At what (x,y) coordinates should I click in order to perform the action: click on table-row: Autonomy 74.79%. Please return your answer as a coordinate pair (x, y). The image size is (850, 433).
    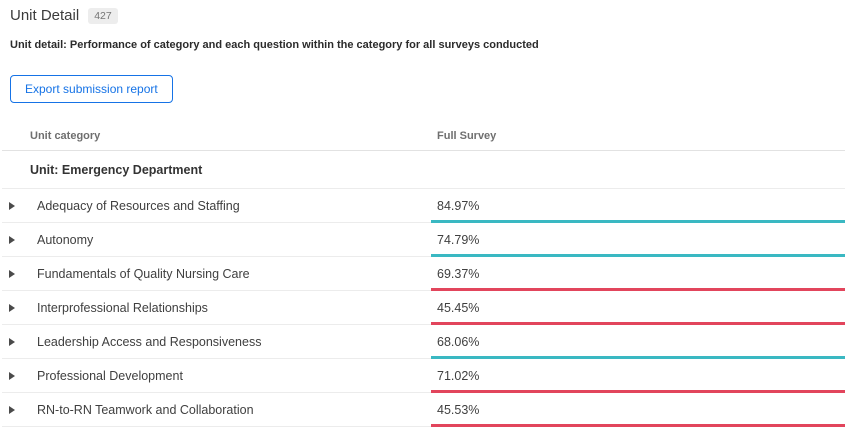
    Looking at the image, I should click on (423, 240).